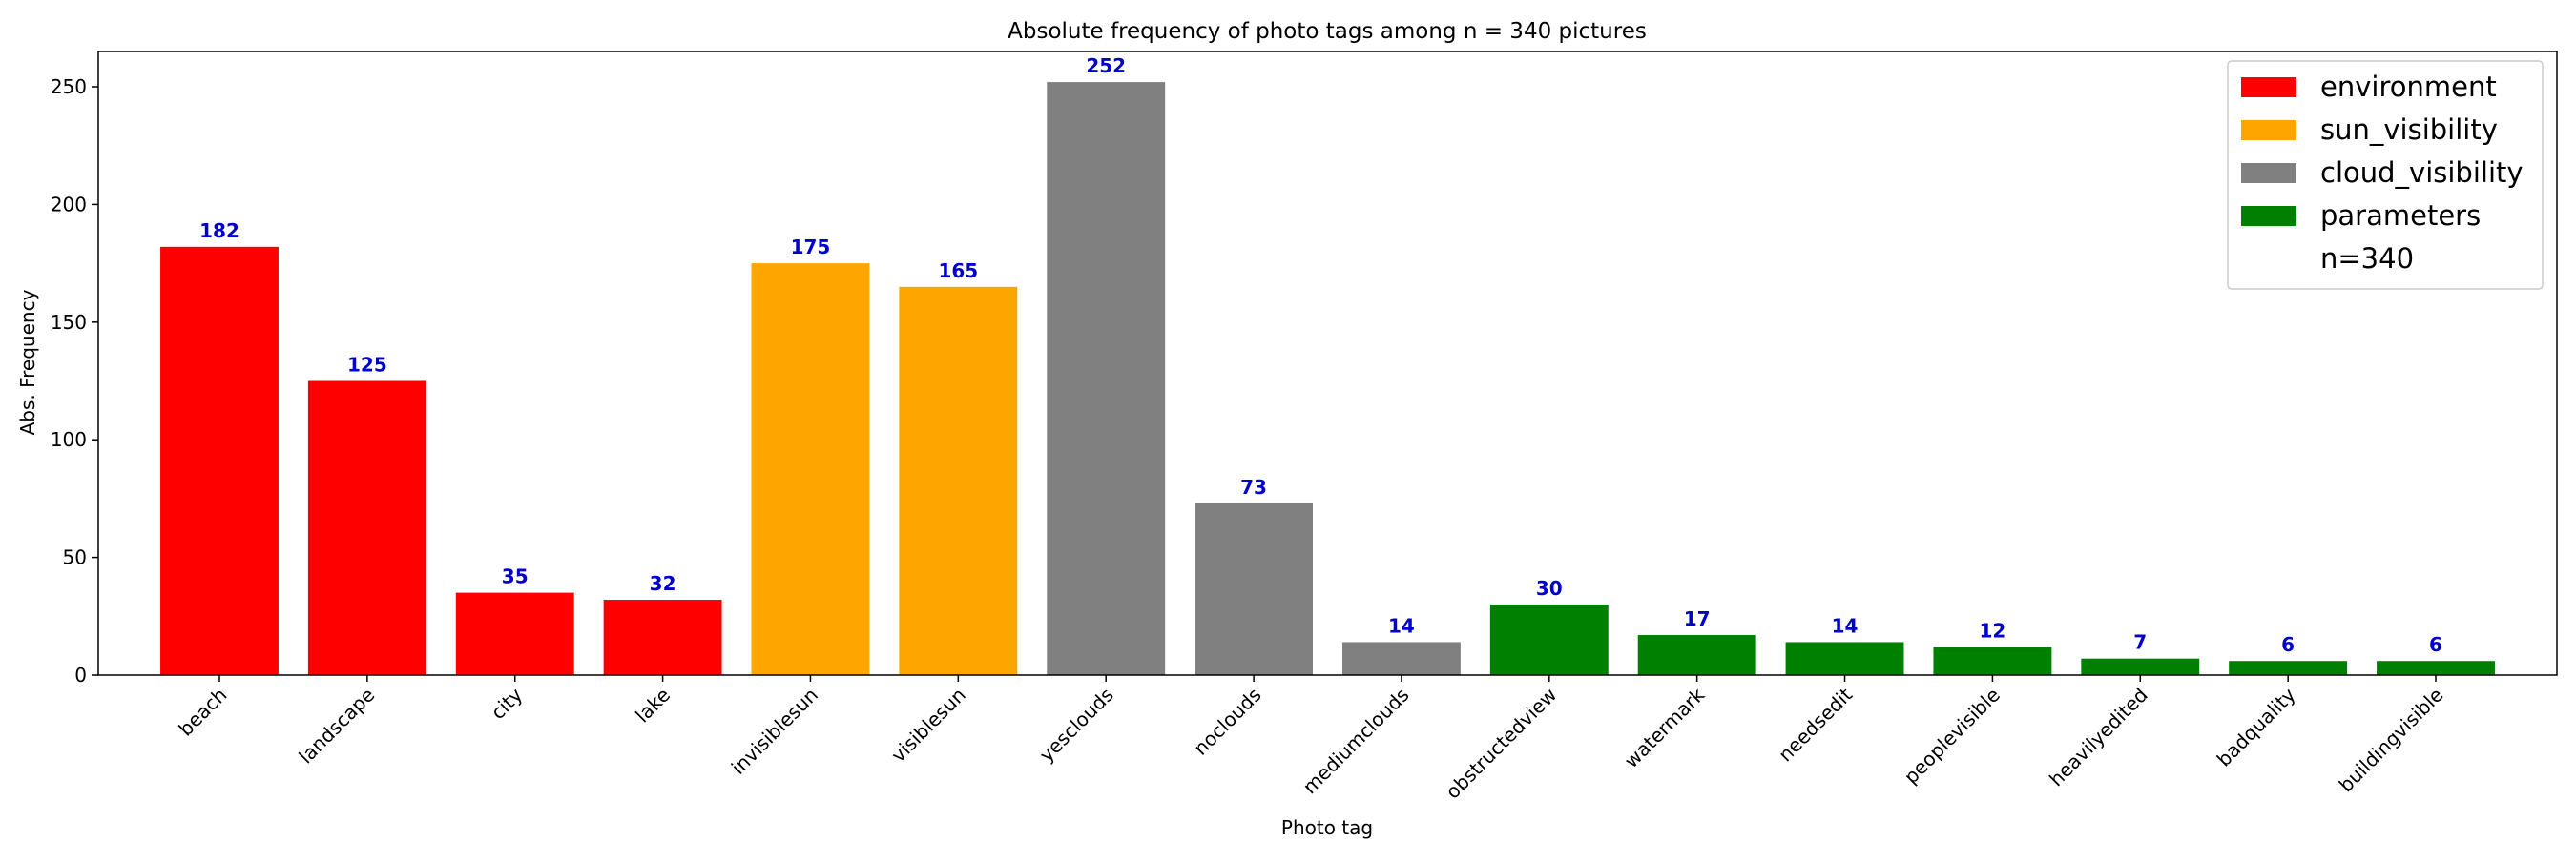  I want to click on legend-label-parameters: parameters, so click(2400, 215).